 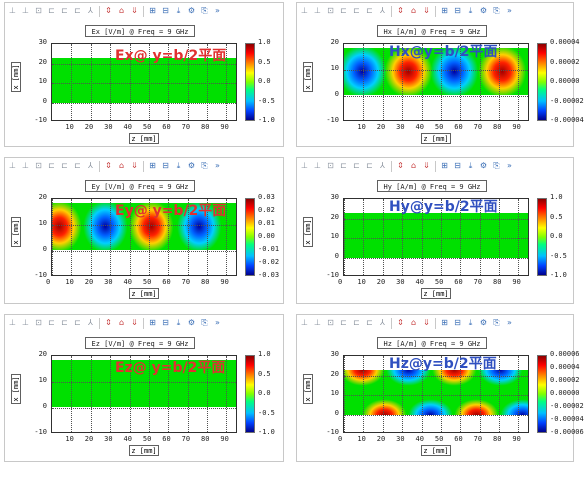 What do you see at coordinates (439, 127) in the screenshot?
I see `x-tick-label: 50` at bounding box center [439, 127].